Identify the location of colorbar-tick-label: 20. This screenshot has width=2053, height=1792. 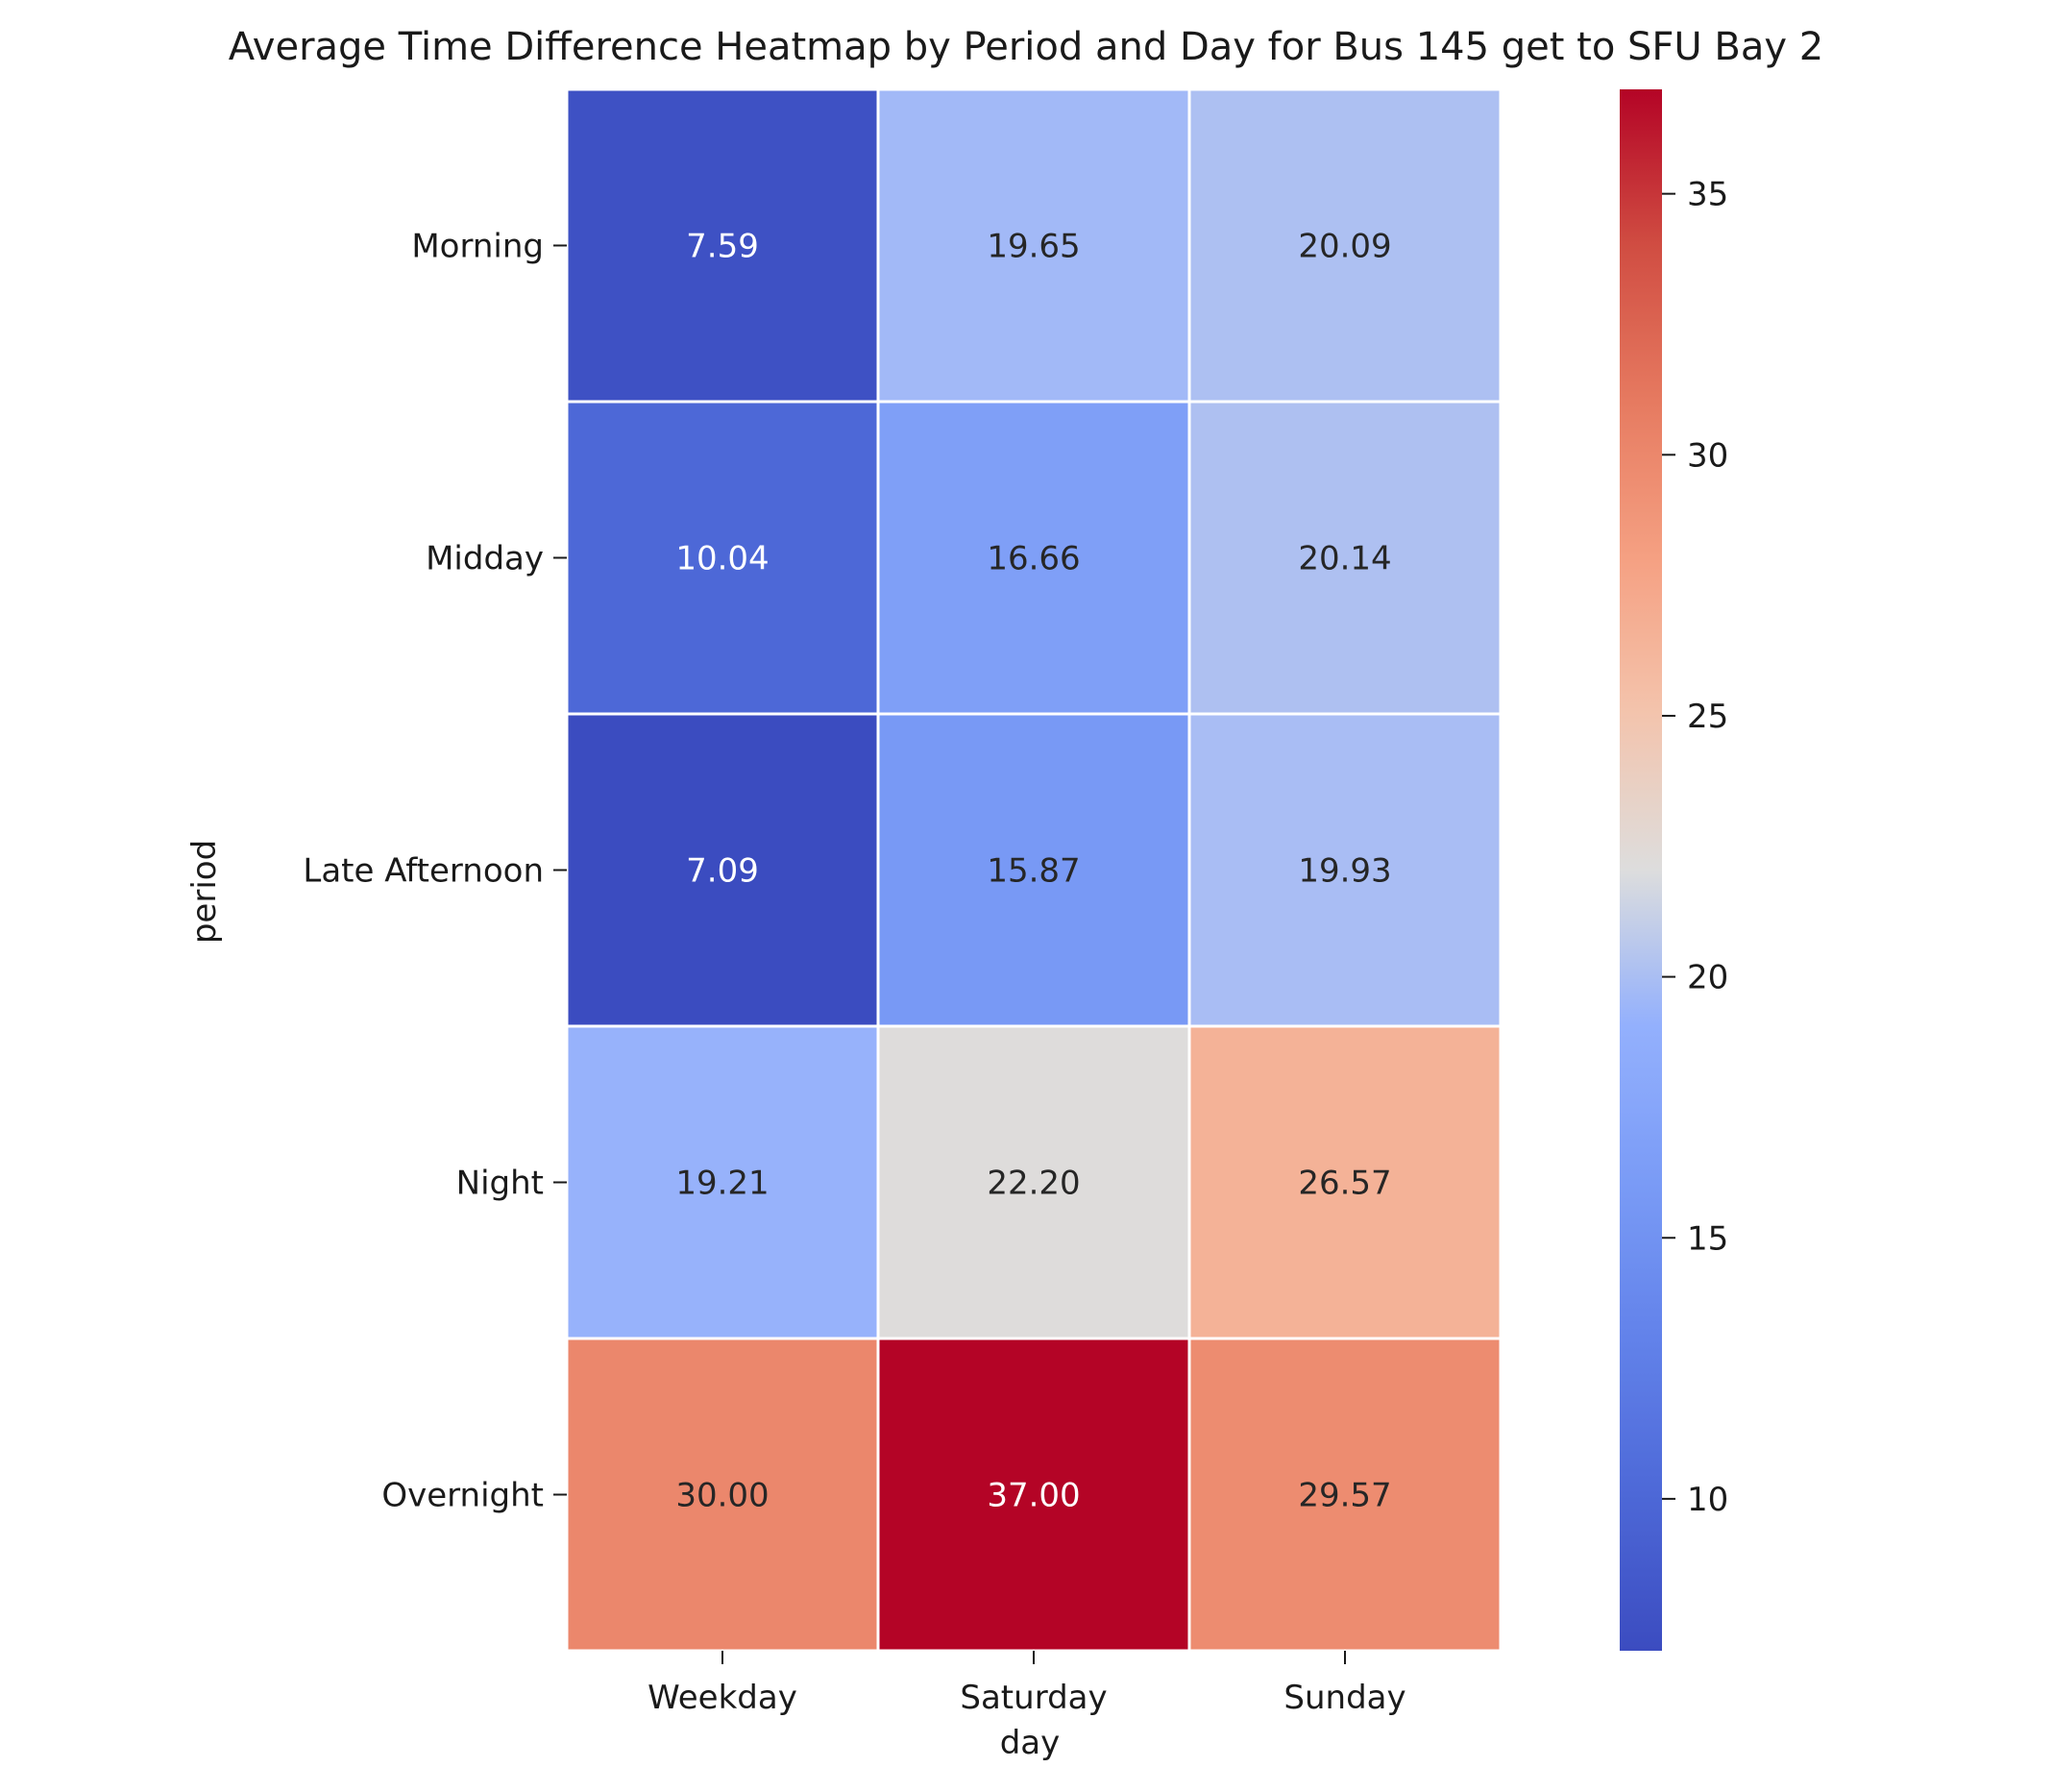
(1707, 978).